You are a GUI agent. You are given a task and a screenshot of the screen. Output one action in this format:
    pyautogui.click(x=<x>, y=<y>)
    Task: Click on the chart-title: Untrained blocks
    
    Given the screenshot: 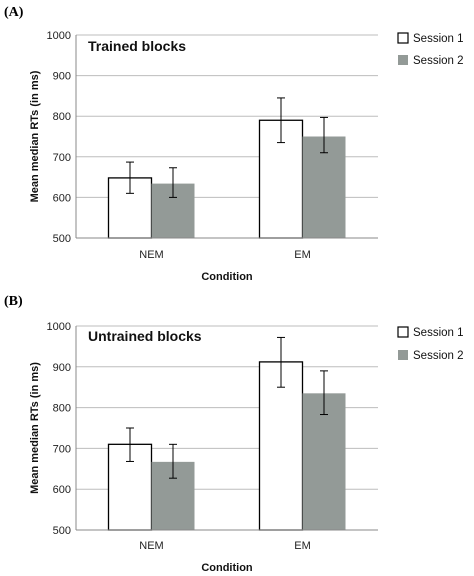 What is the action you would take?
    pyautogui.click(x=145, y=336)
    